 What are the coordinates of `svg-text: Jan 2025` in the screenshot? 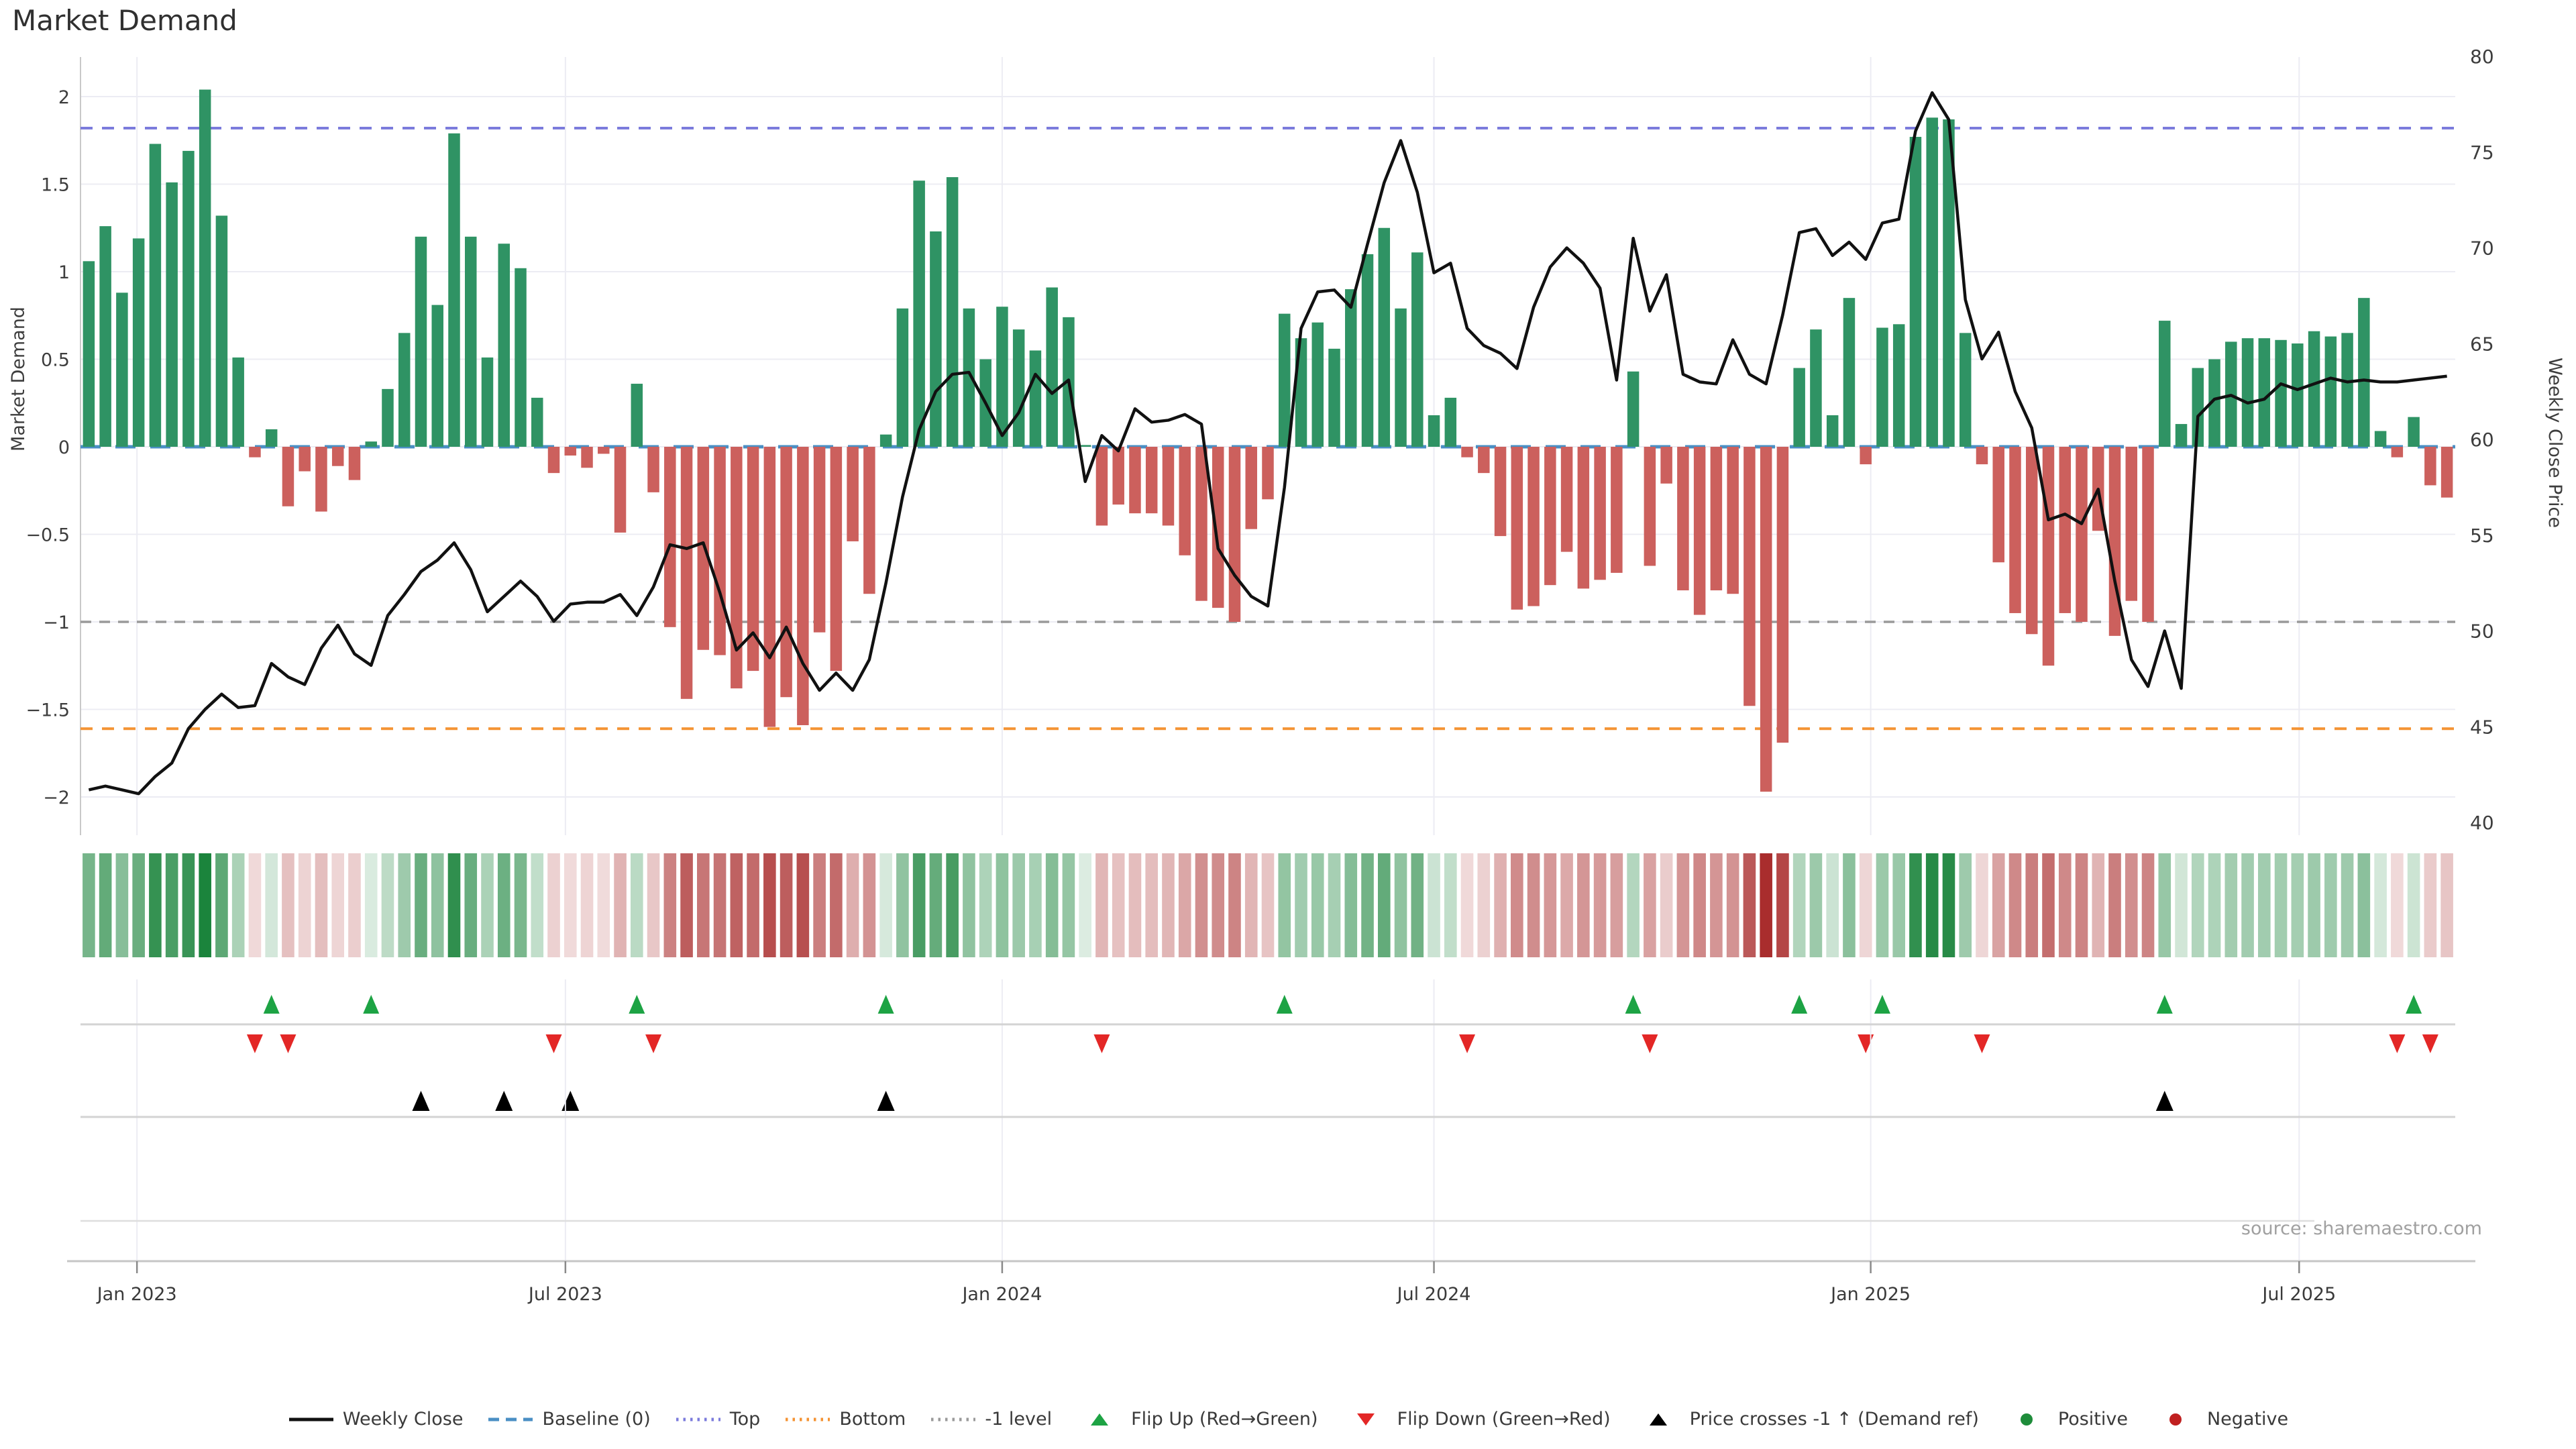 It's located at (1870, 1294).